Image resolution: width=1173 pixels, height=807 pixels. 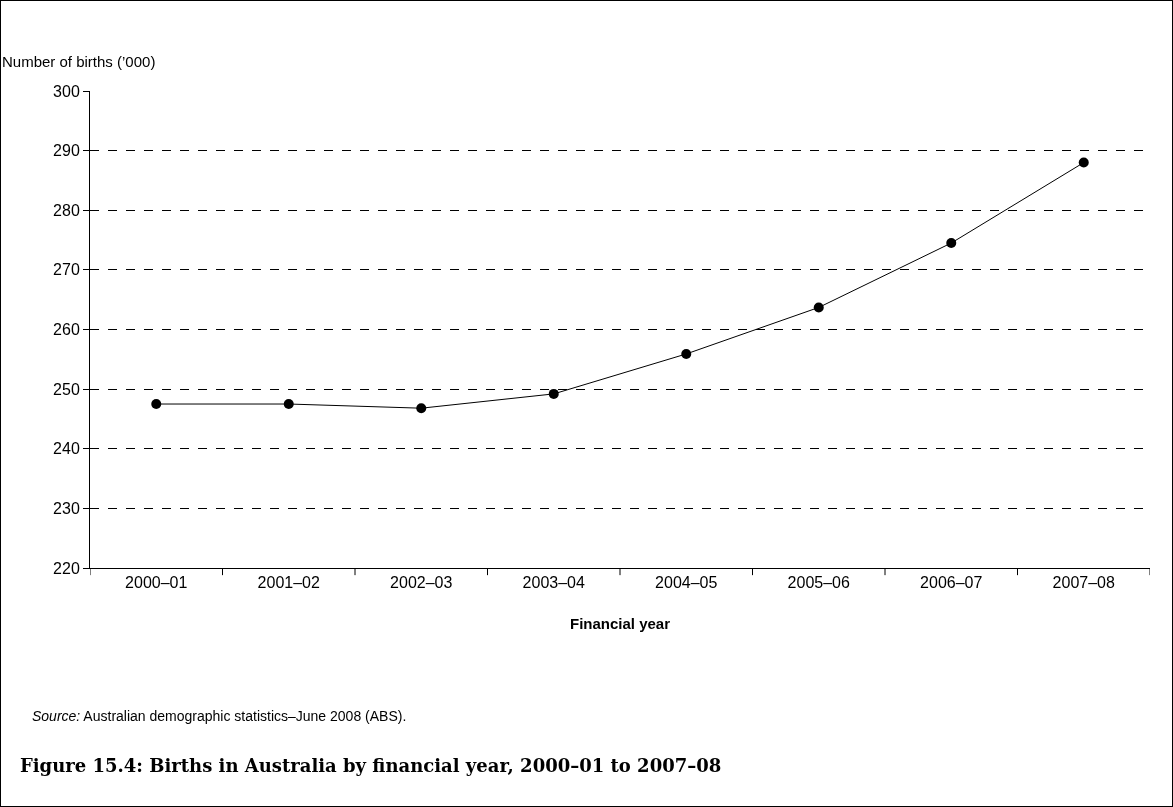 I want to click on y-tick-label: 220, so click(x=66, y=568).